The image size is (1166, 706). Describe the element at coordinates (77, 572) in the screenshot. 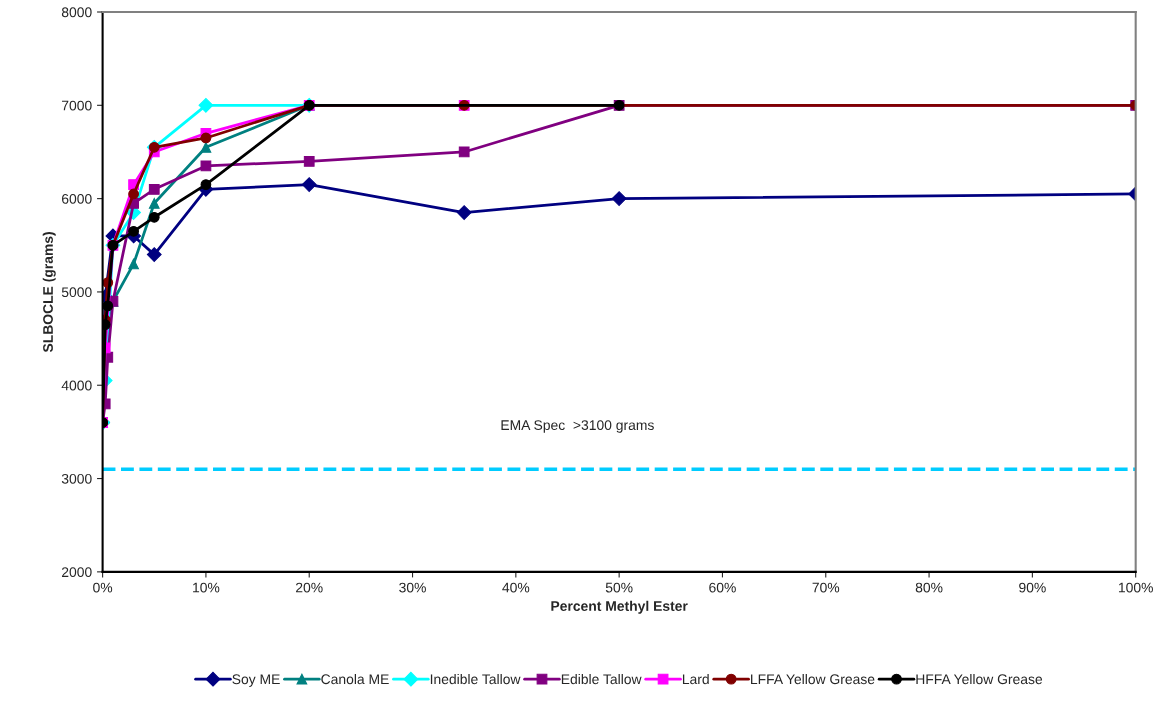

I see `y-tick-label: 2000` at that location.